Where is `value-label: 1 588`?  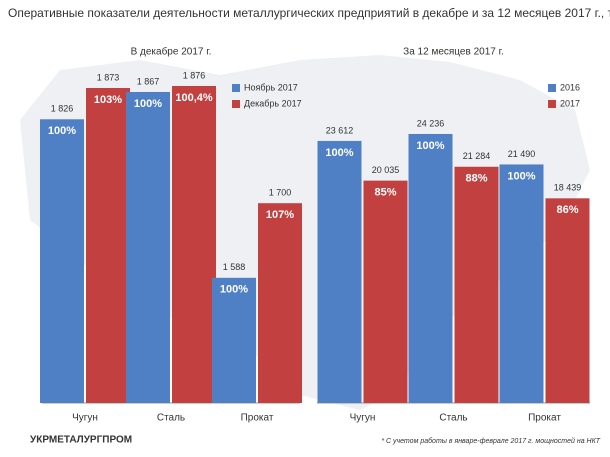 value-label: 1 588 is located at coordinates (234, 267).